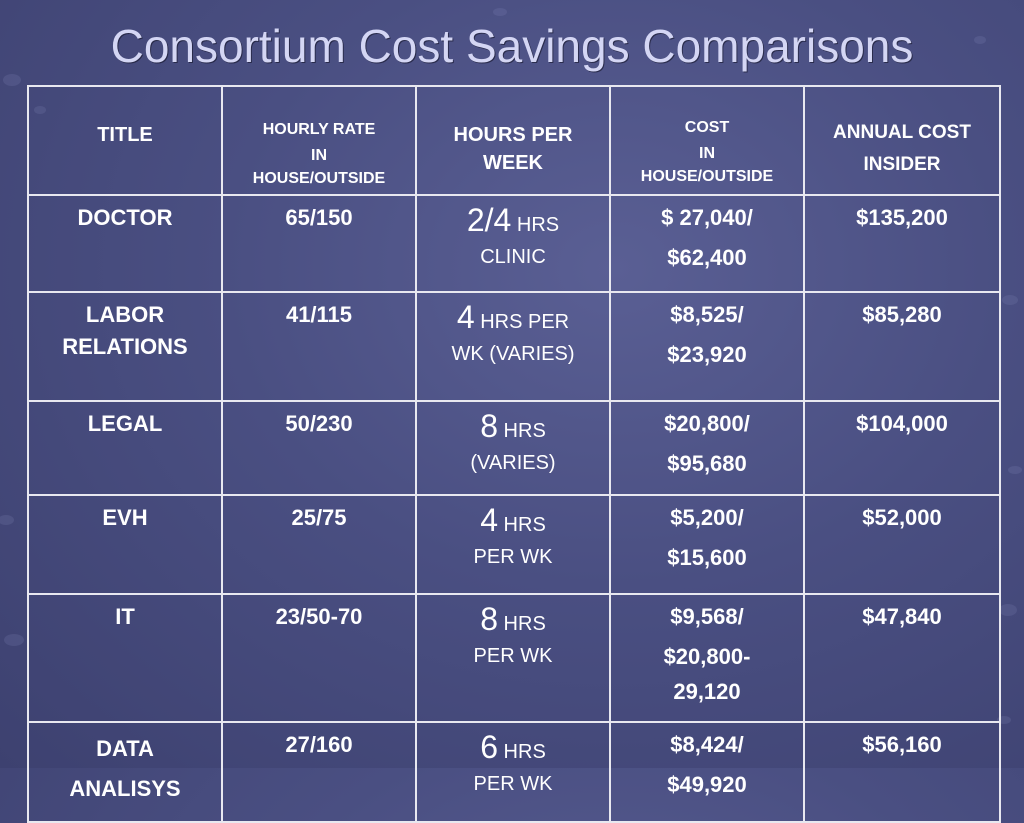 This screenshot has height=823, width=1024. I want to click on header-hourly-rate: HOURLY RATE IN HOUSE/OUTSIDE, so click(319, 140).